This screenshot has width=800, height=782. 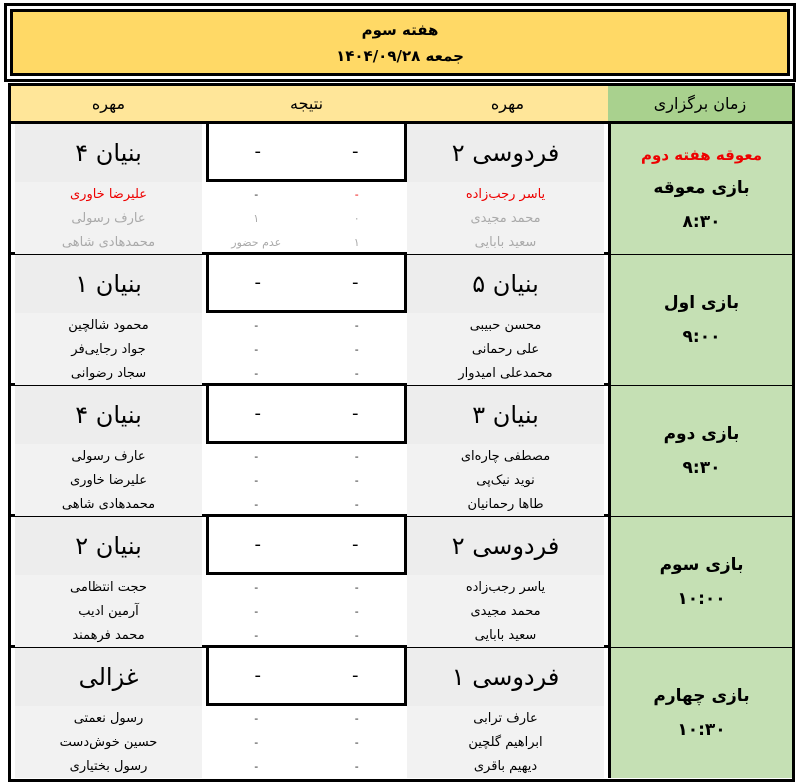 I want to click on match-time: ۹:۰۰, so click(x=701, y=337).